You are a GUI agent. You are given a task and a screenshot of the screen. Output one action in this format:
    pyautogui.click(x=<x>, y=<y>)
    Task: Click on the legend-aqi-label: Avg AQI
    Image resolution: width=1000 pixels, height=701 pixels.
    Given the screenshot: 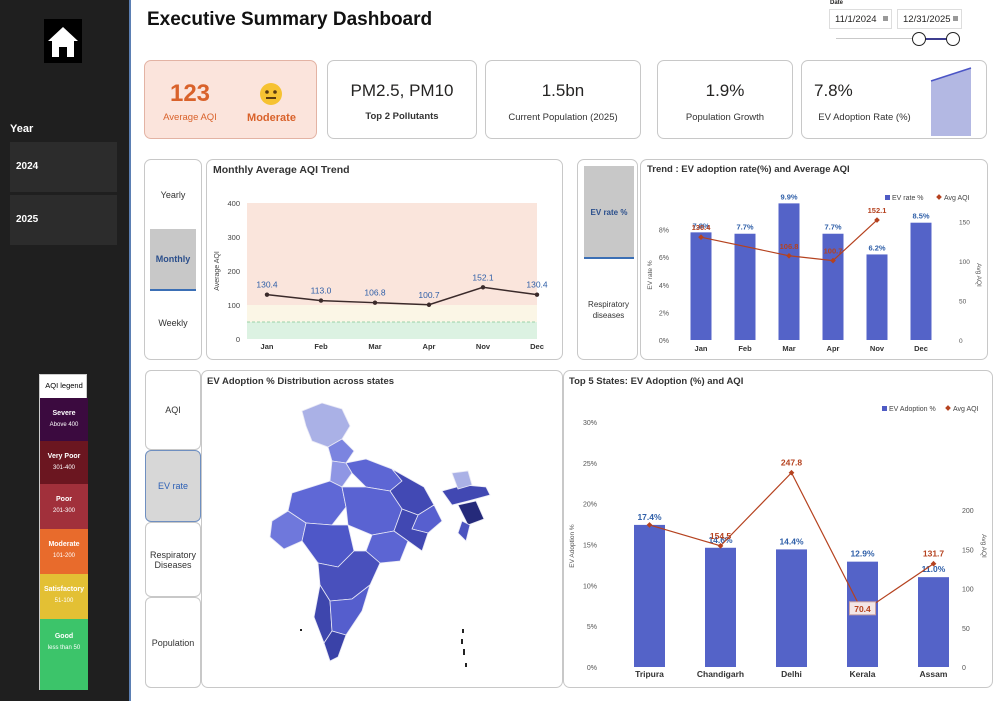 What is the action you would take?
    pyautogui.click(x=966, y=409)
    